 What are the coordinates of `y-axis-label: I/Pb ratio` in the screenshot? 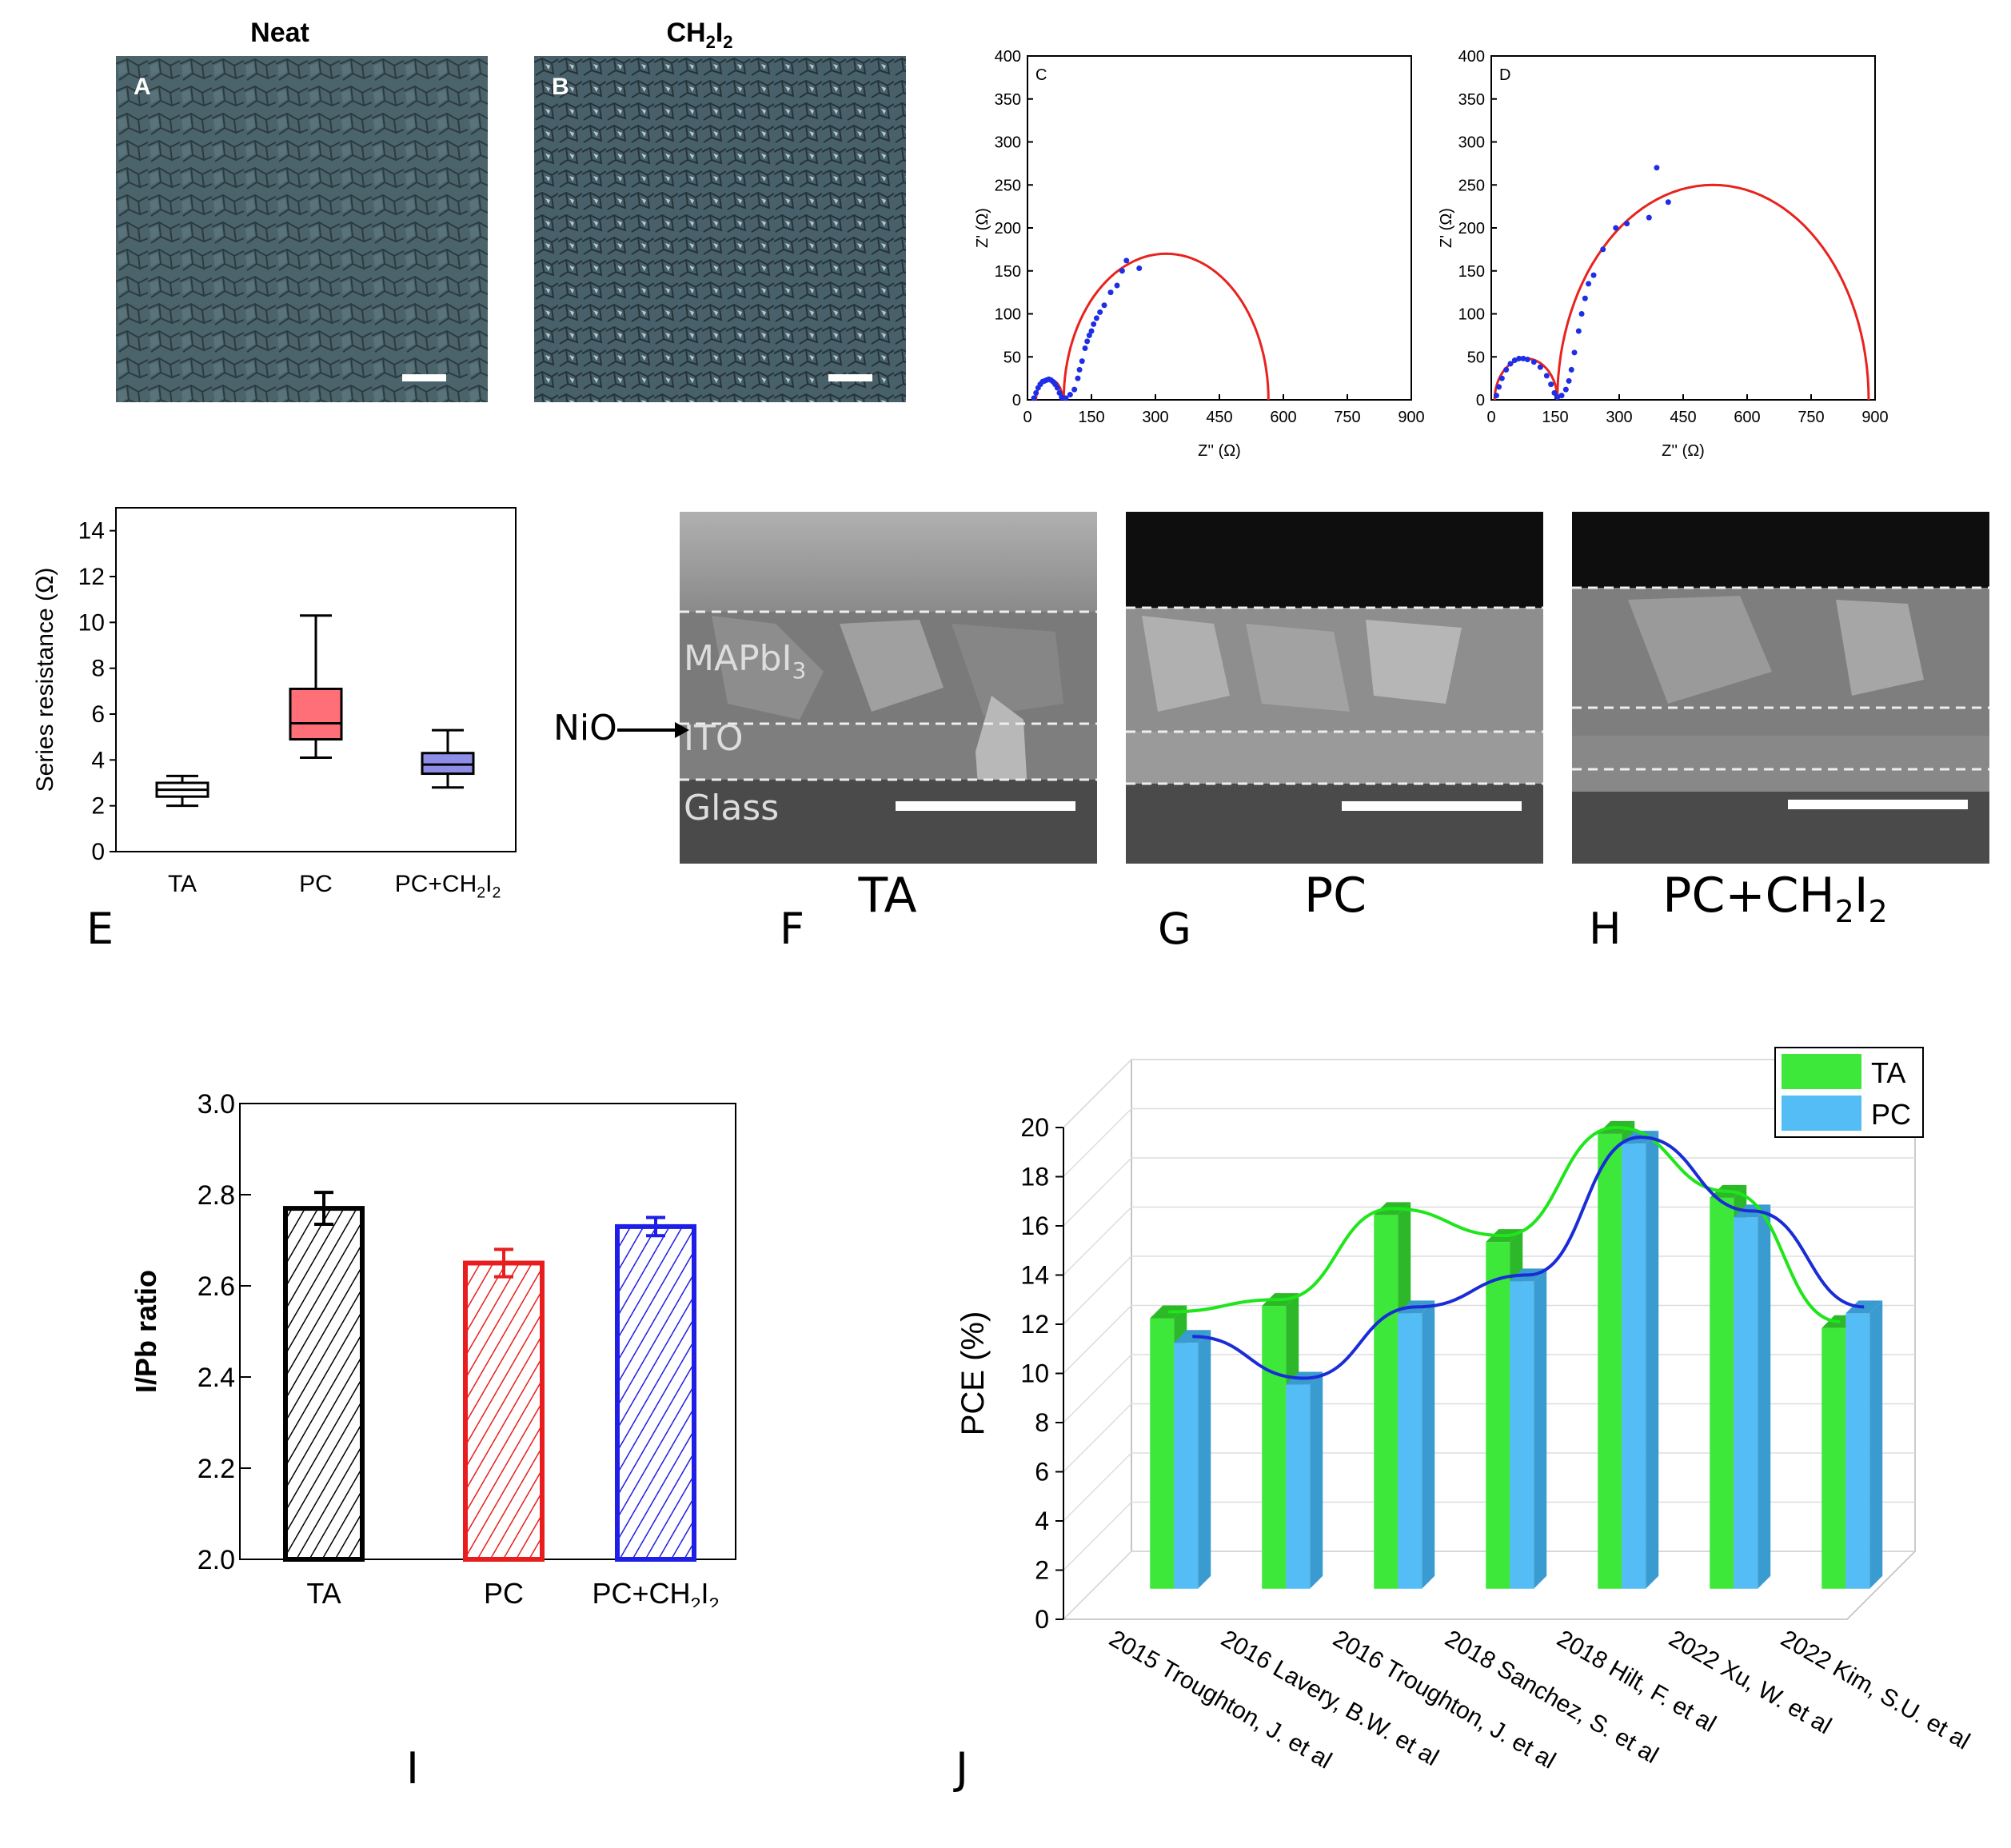 It's located at (146, 1331).